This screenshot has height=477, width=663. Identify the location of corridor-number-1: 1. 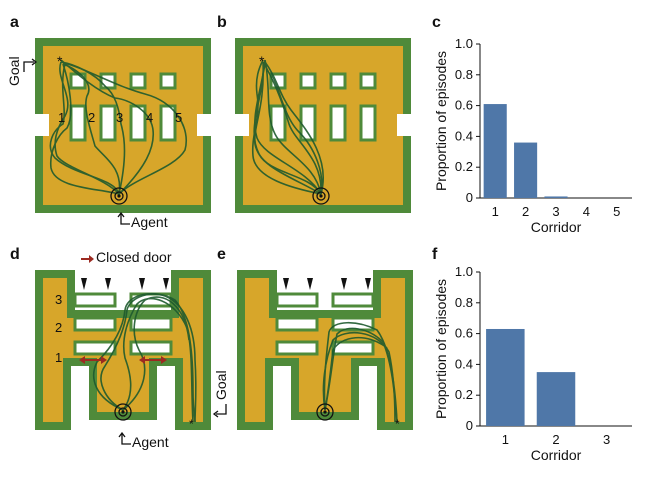
(62, 117).